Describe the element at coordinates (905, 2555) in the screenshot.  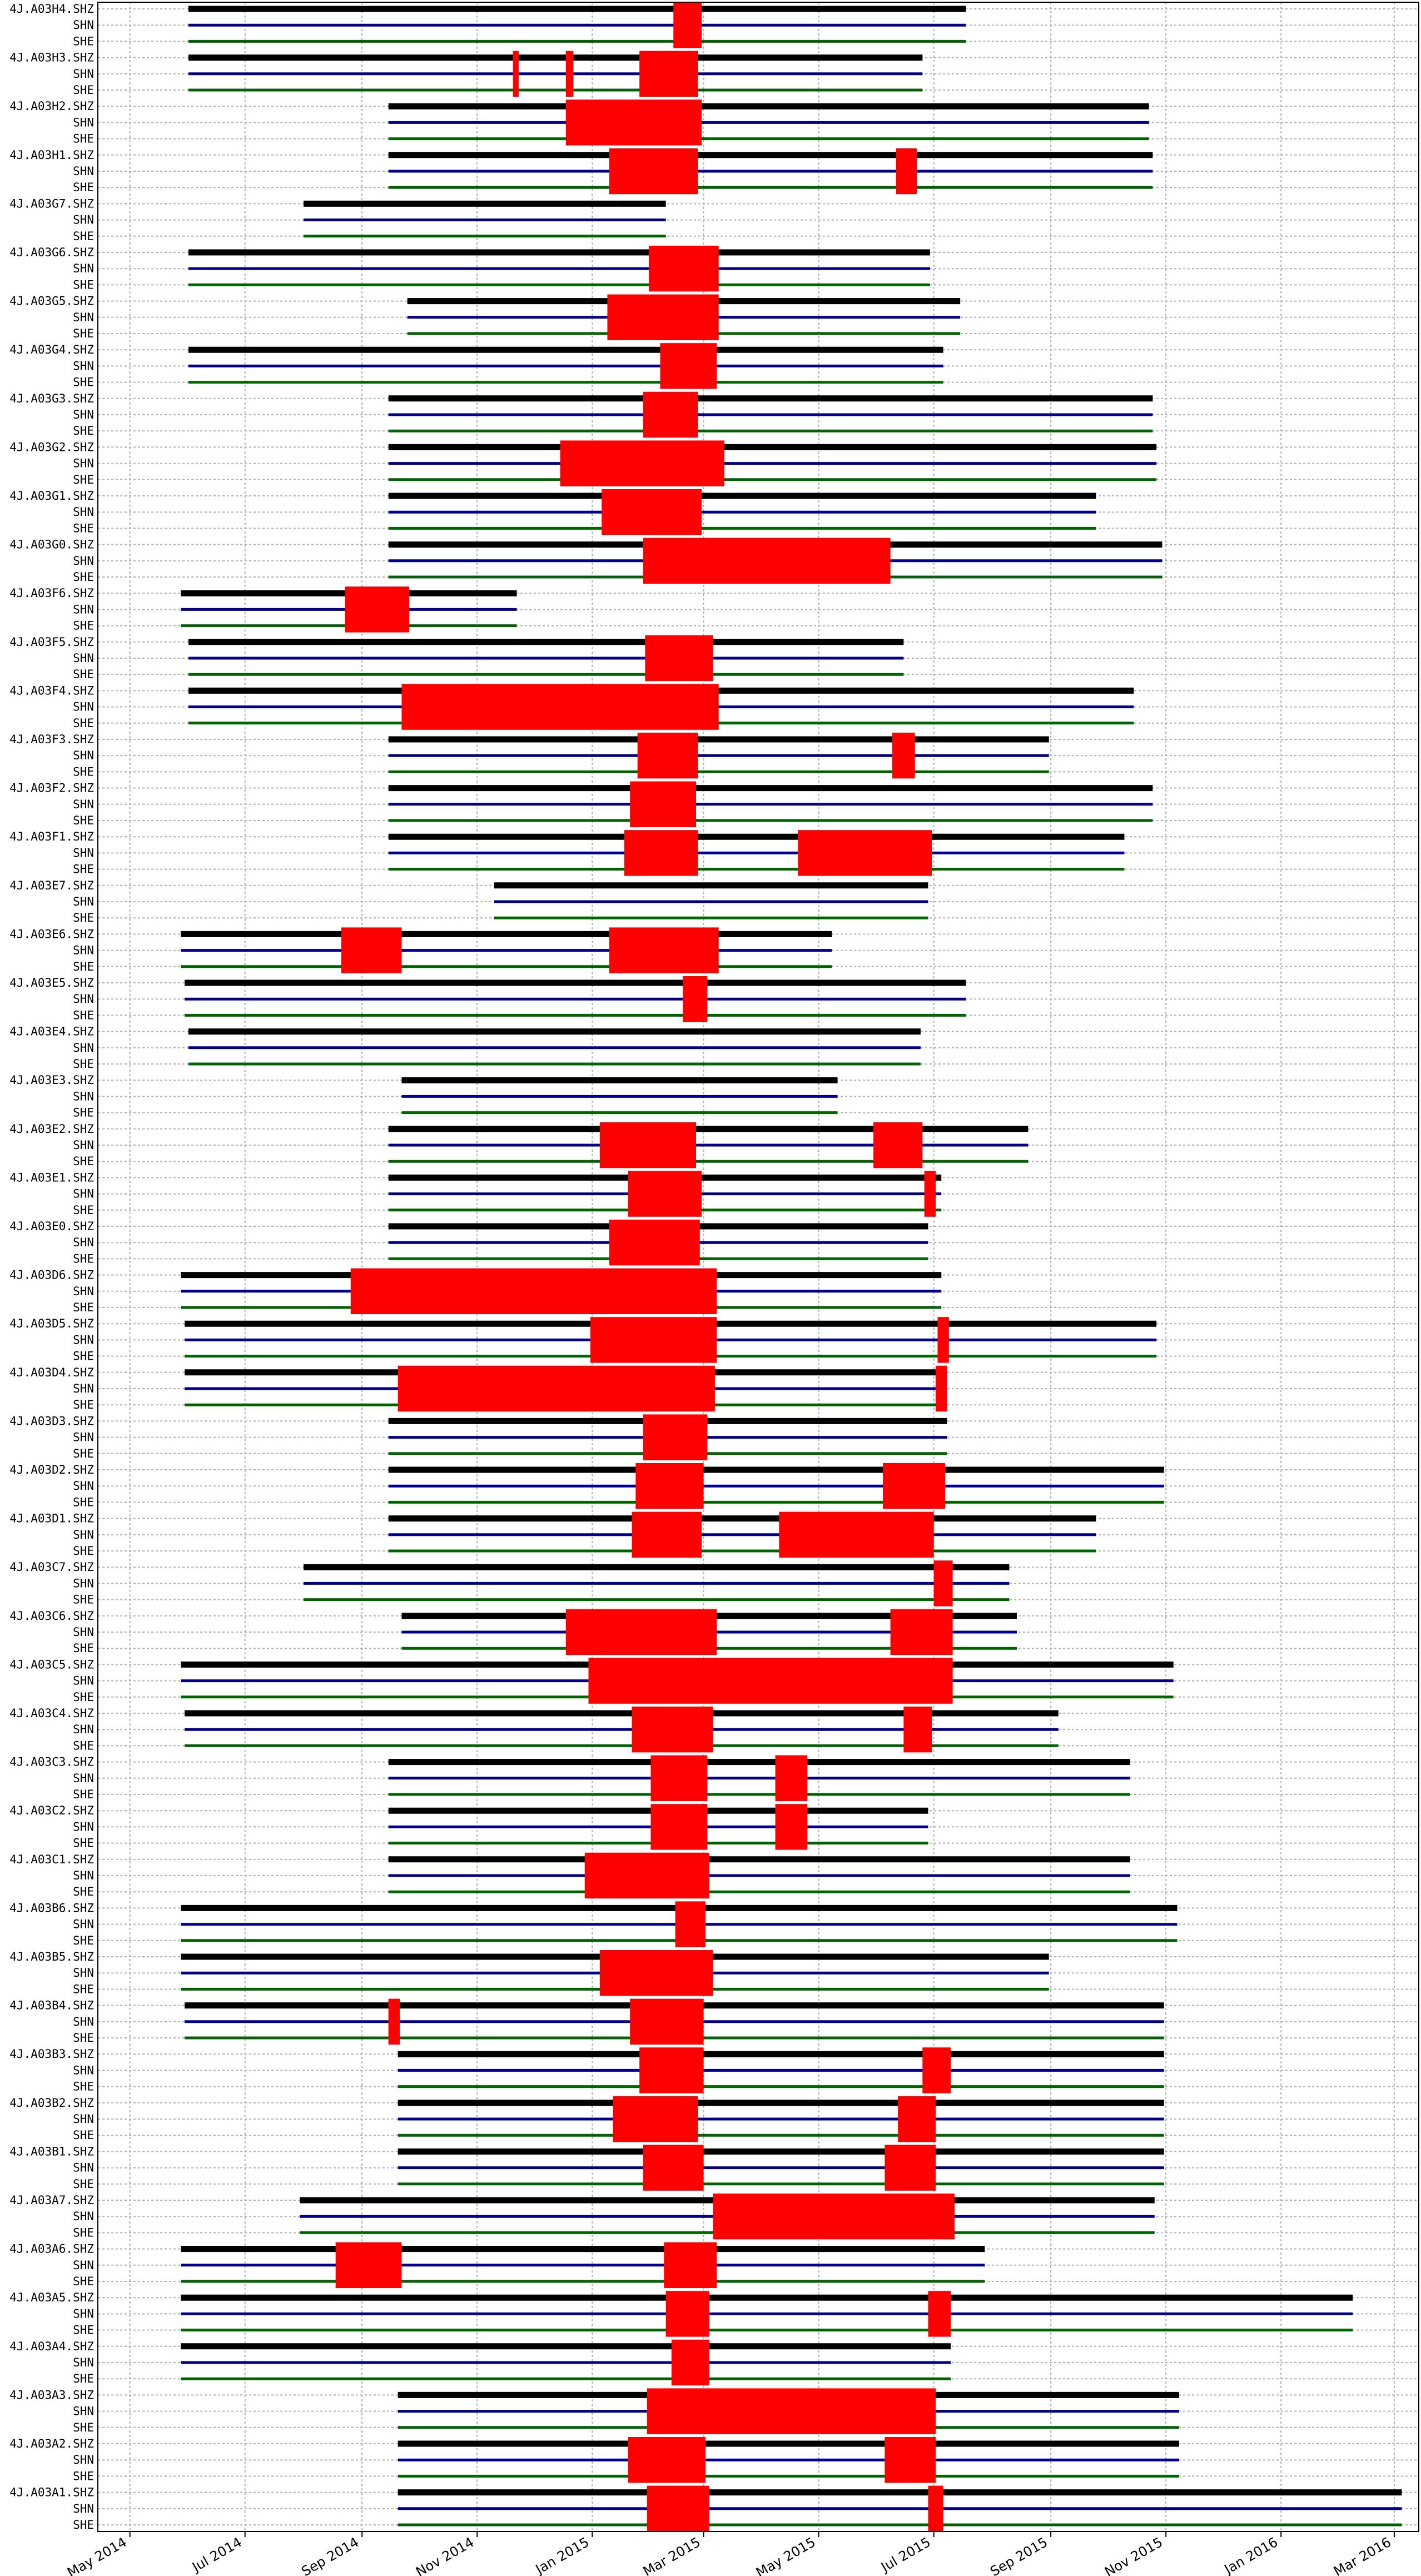
I see `x-tick-label: Jul 2015` at that location.